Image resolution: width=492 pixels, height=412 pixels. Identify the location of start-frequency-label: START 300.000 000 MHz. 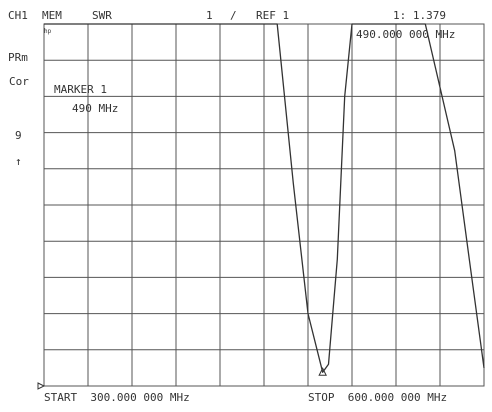
(117, 397).